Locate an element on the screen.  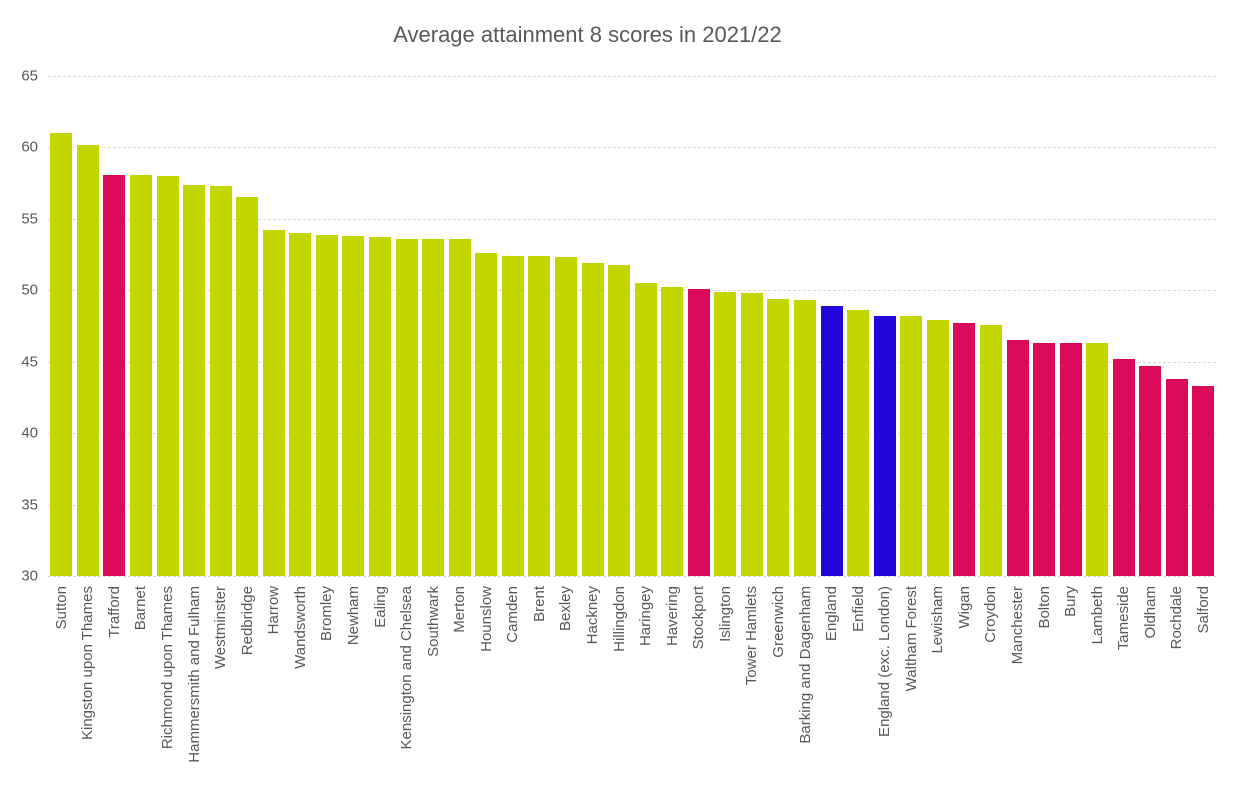
x-category-label: Waltham Forest is located at coordinates (911, 639).